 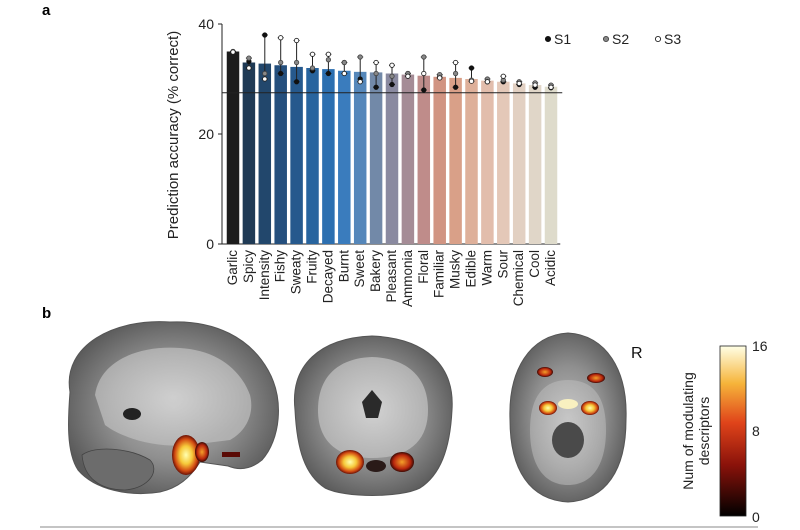 What do you see at coordinates (343, 266) in the screenshot?
I see `x-tick-label-burnt: Burnt` at bounding box center [343, 266].